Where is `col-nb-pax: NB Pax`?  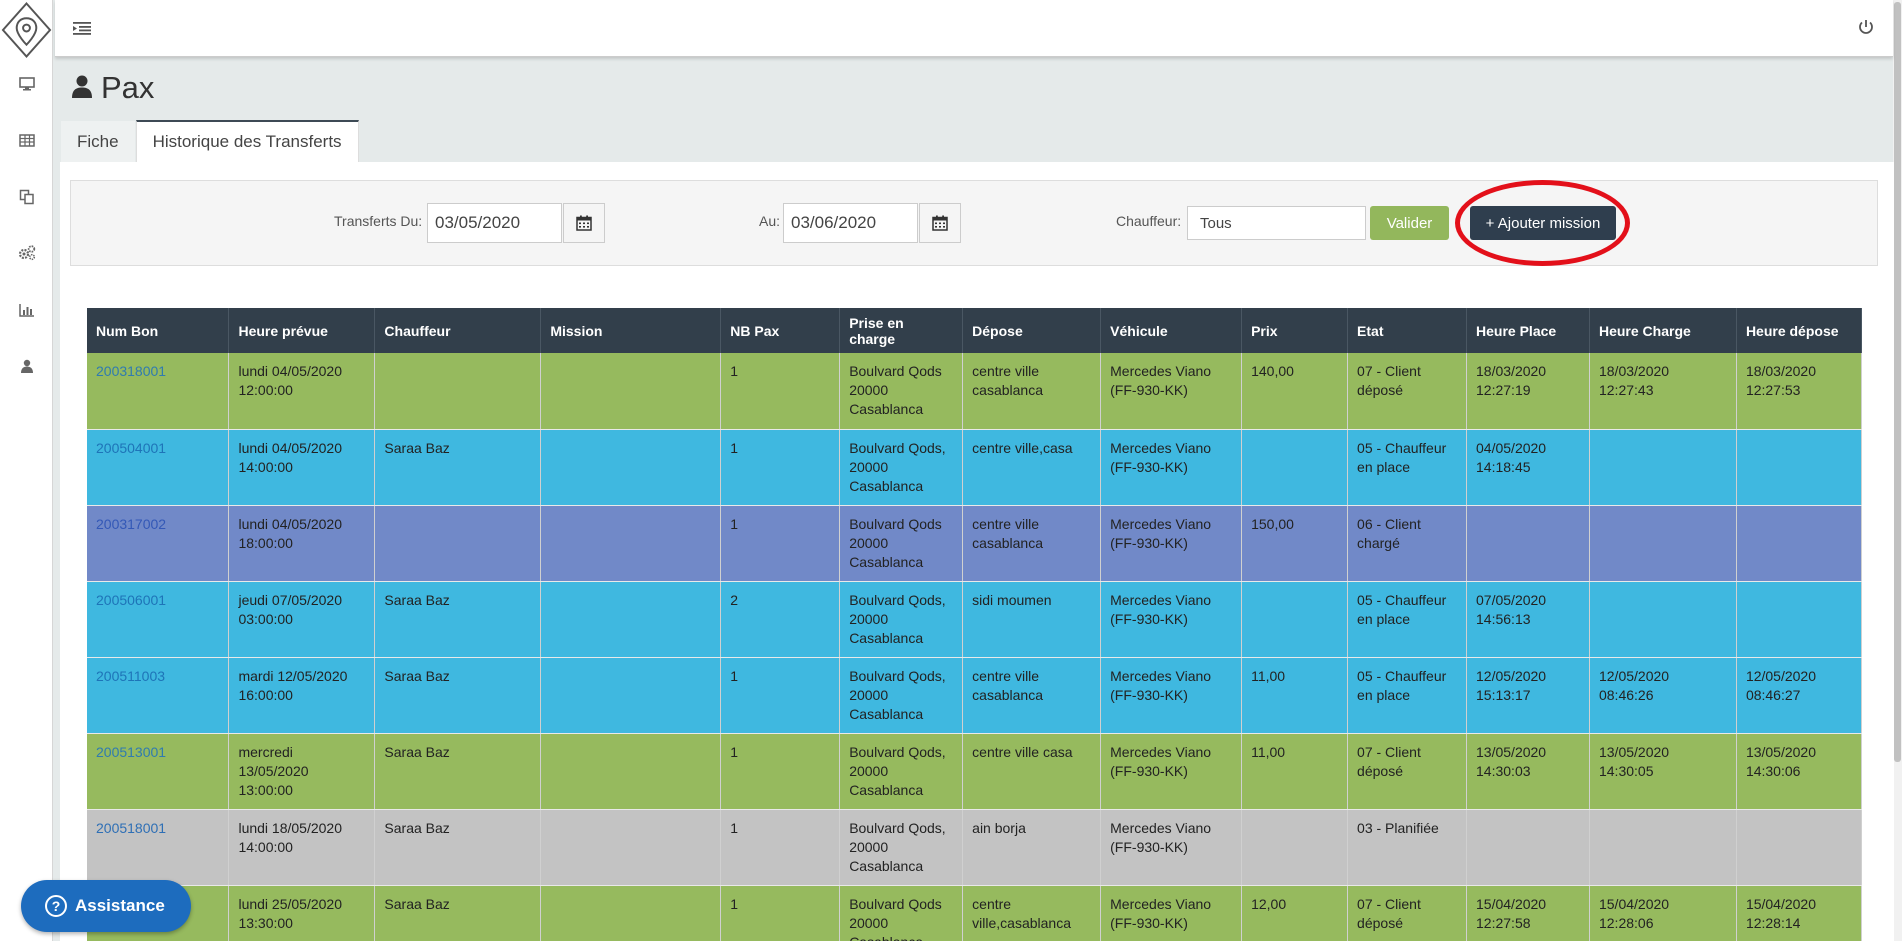
col-nb-pax: NB Pax is located at coordinates (780, 330).